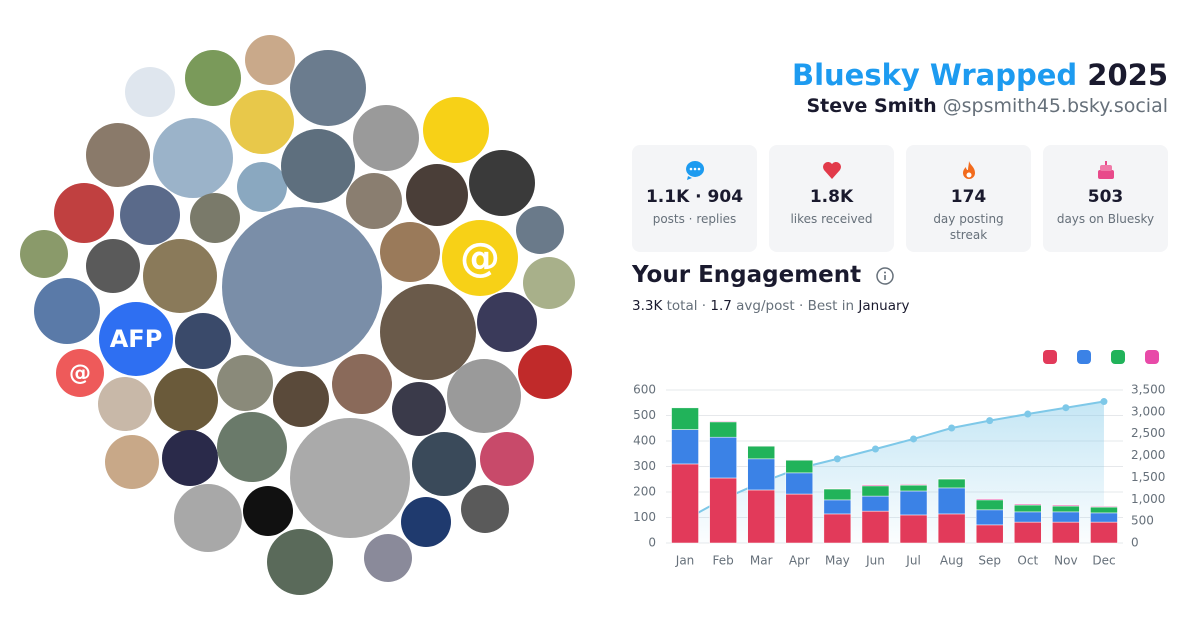  I want to click on area, so click(894, 472).